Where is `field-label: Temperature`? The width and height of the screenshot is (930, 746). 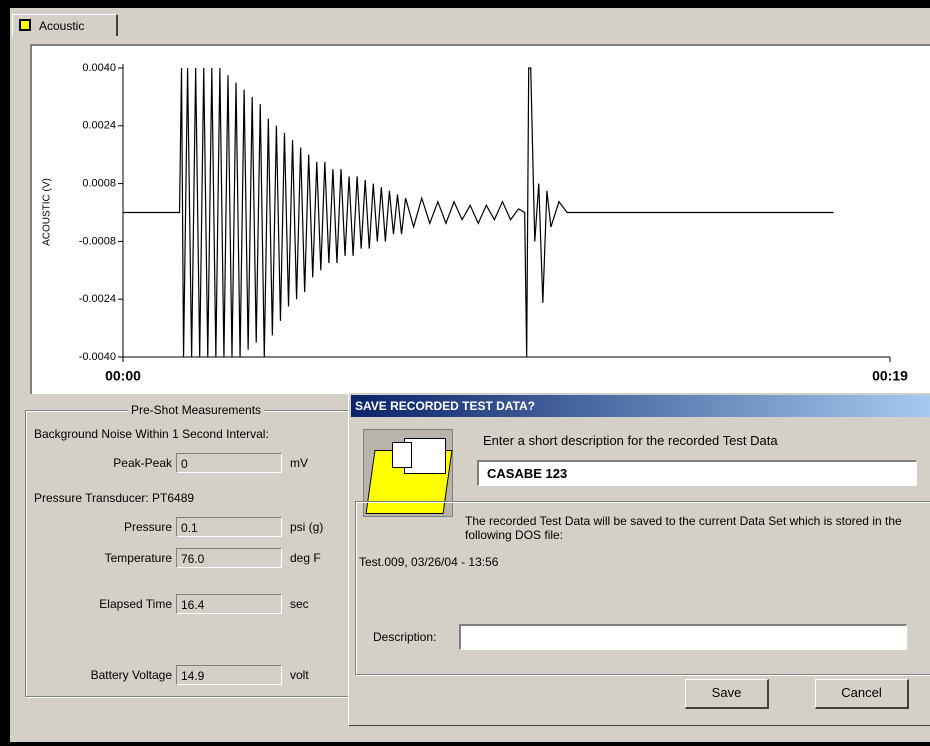 field-label: Temperature is located at coordinates (138, 558).